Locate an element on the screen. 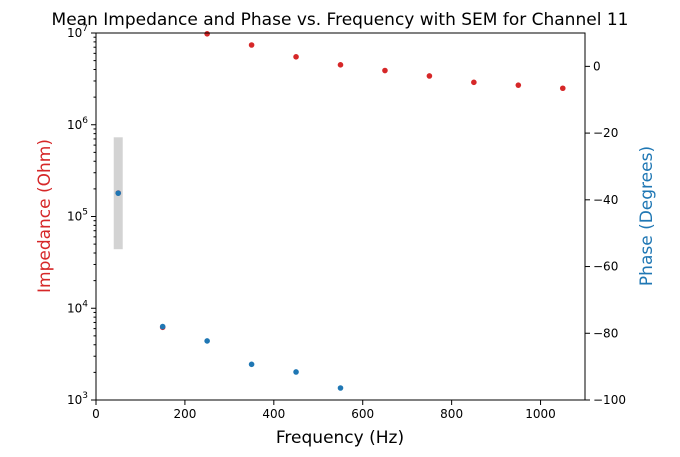 This screenshot has height=457, width=680. left-tick-label: 10⁷ is located at coordinates (77, 32).